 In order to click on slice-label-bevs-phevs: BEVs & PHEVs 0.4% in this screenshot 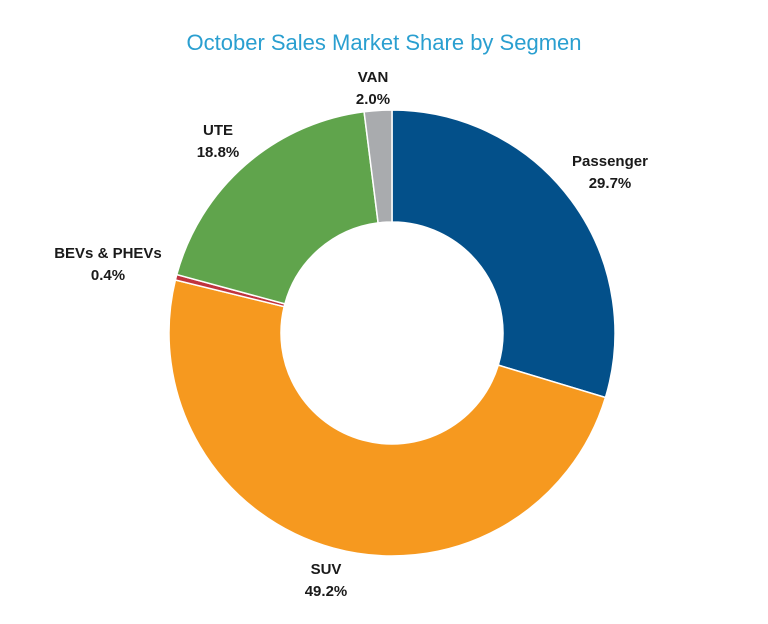, I will do `click(108, 264)`.